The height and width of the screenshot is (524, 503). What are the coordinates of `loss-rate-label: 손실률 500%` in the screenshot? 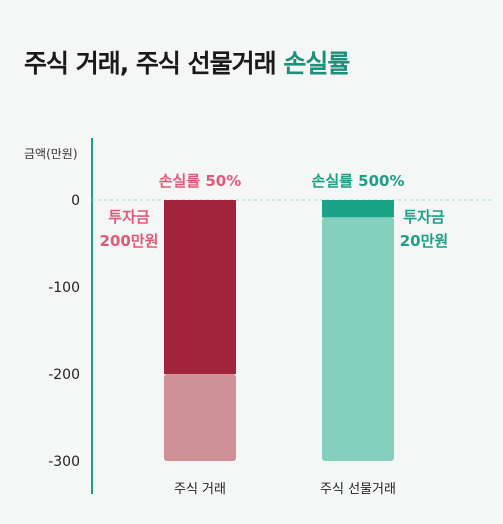 It's located at (358, 181).